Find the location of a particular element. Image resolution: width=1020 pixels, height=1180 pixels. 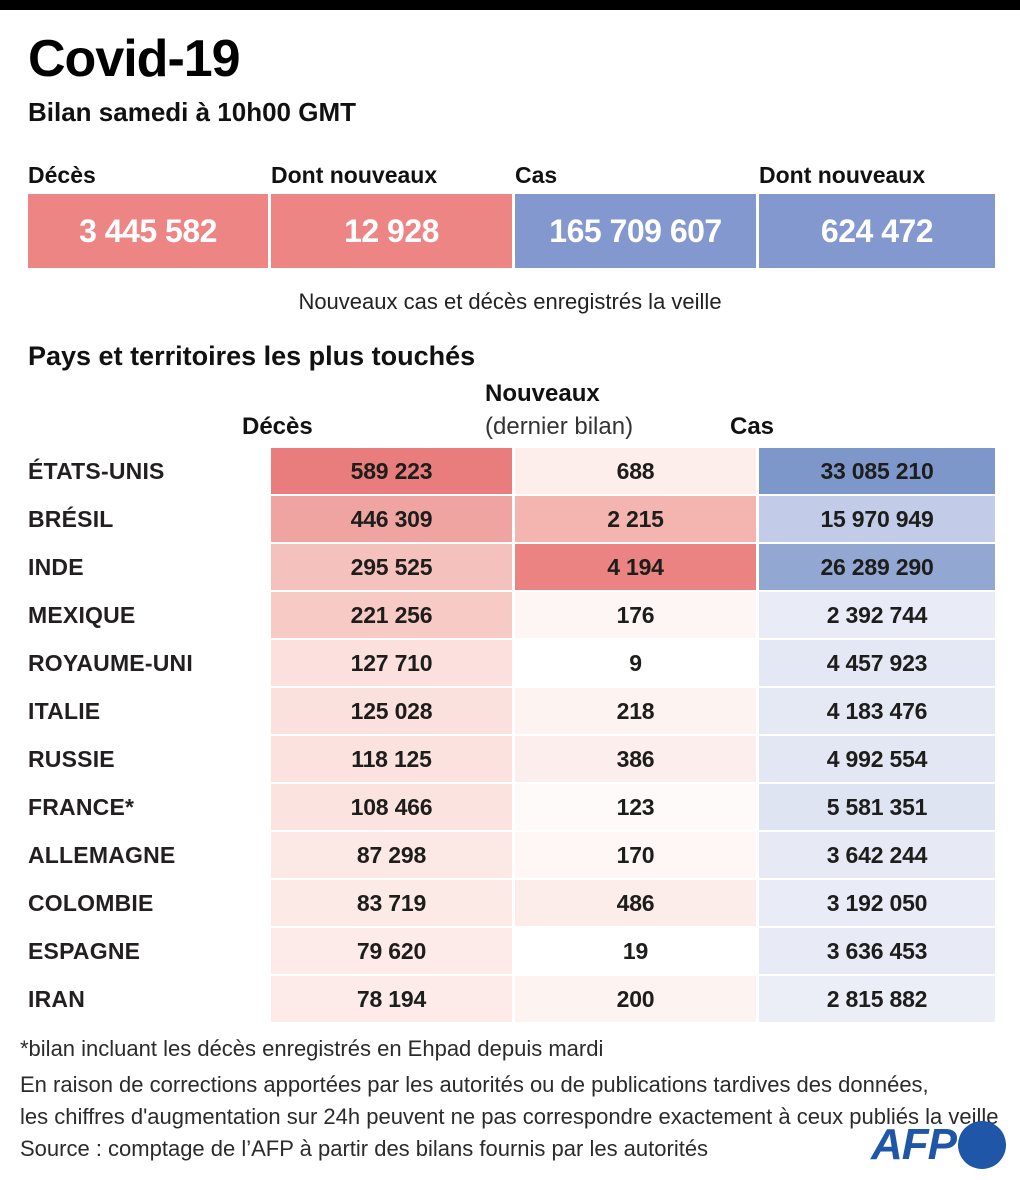

cases-cell: 33 085 210 is located at coordinates (877, 471).